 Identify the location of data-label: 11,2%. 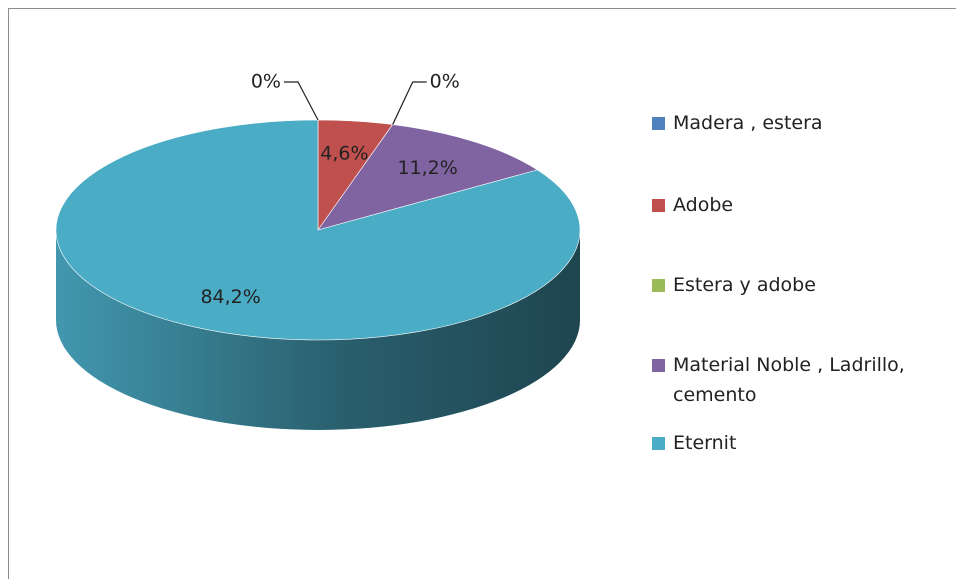
(427, 168).